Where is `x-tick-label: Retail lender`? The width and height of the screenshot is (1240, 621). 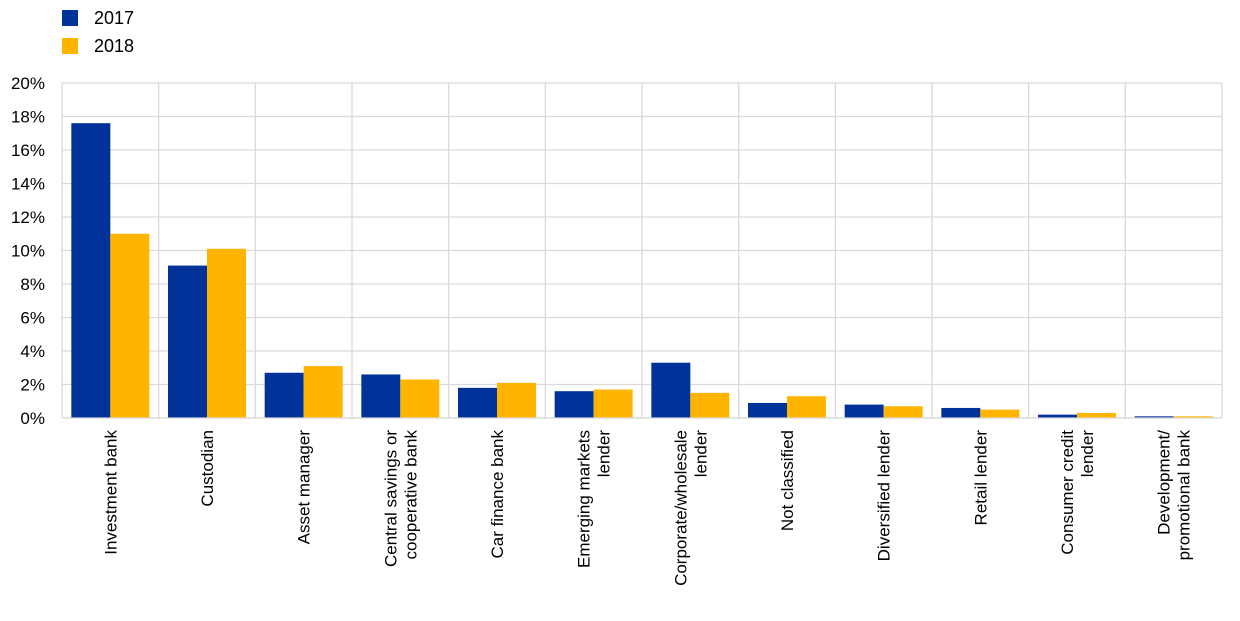 x-tick-label: Retail lender is located at coordinates (980, 478).